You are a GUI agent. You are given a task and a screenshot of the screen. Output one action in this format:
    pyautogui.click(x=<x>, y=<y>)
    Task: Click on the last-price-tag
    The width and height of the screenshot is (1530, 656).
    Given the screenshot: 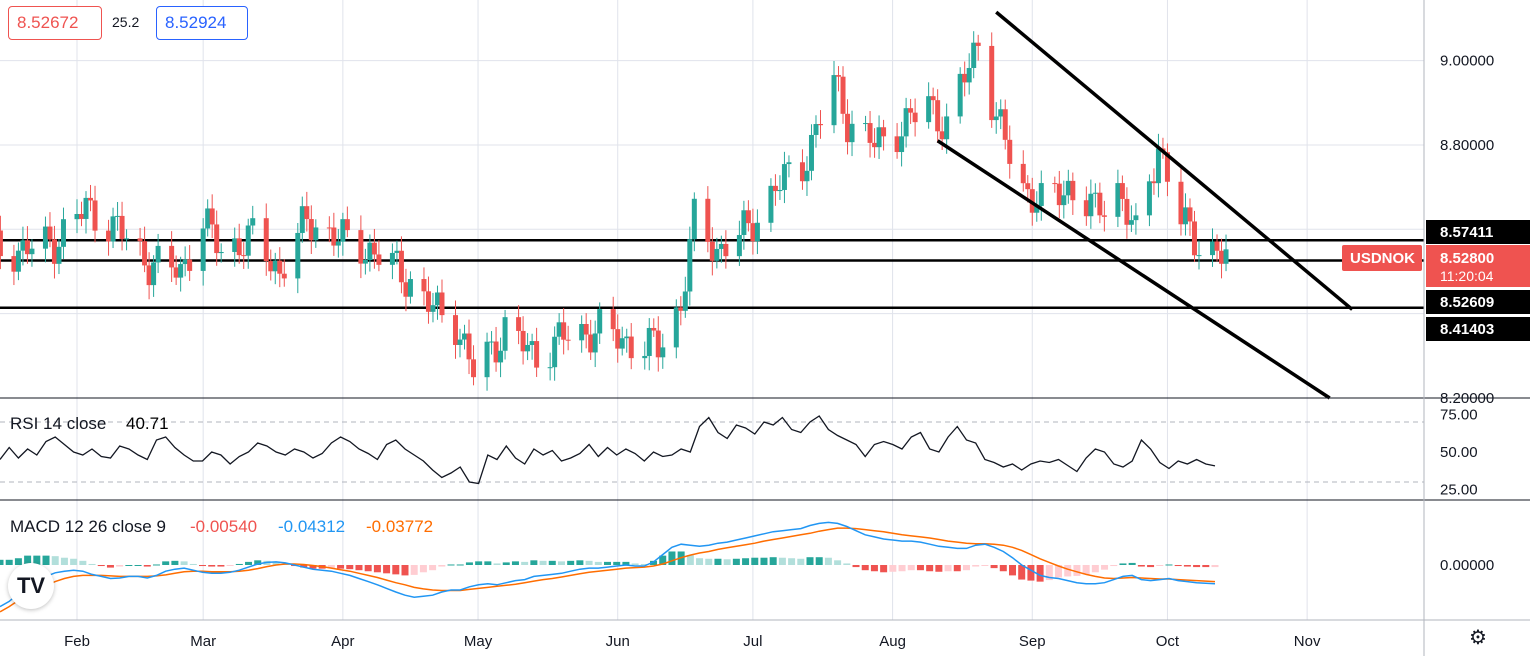 What is the action you would take?
    pyautogui.click(x=1478, y=266)
    